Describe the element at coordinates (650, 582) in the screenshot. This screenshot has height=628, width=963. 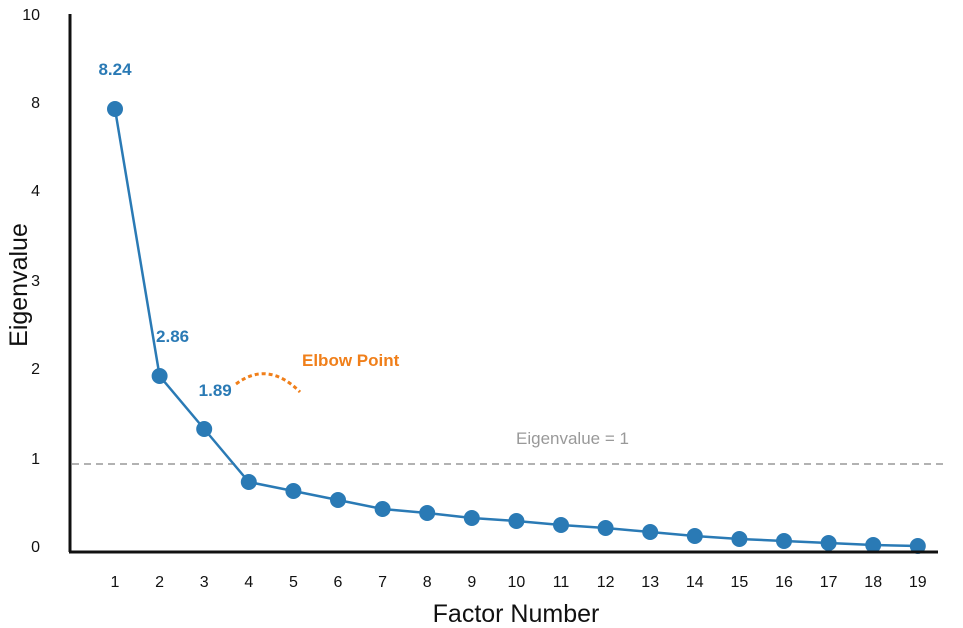
I see `x-tick-label: 13` at that location.